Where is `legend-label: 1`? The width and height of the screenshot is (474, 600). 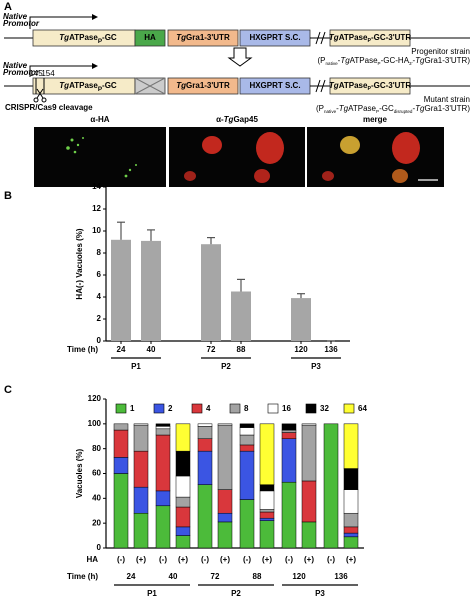 legend-label: 1 is located at coordinates (132, 408).